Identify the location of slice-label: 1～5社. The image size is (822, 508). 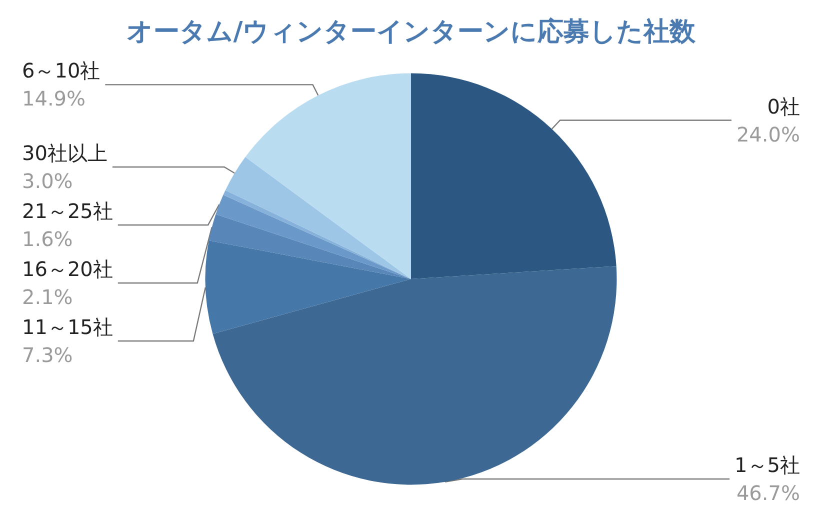
(767, 465).